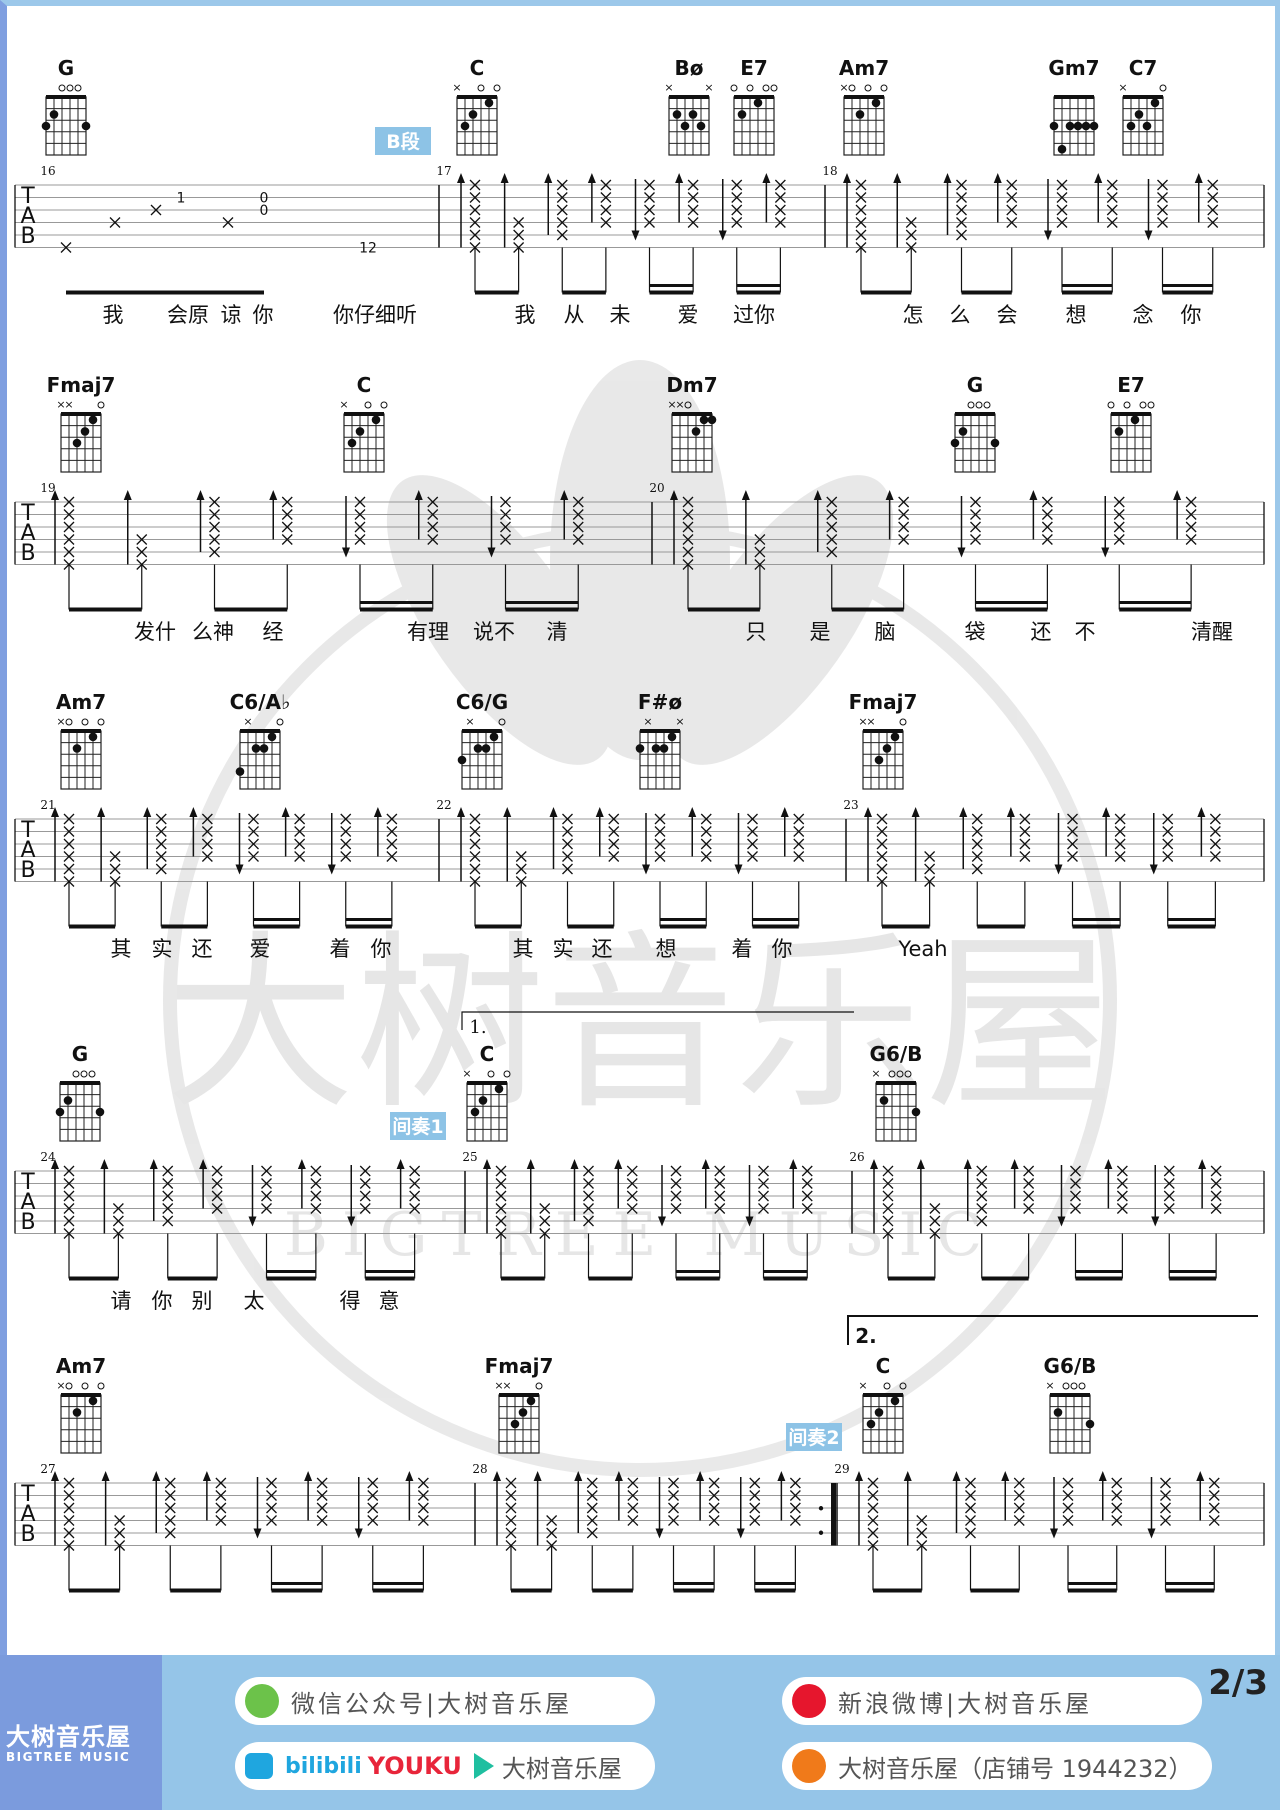 The width and height of the screenshot is (1280, 1810). What do you see at coordinates (1076, 315) in the screenshot?
I see `lyric: 想` at bounding box center [1076, 315].